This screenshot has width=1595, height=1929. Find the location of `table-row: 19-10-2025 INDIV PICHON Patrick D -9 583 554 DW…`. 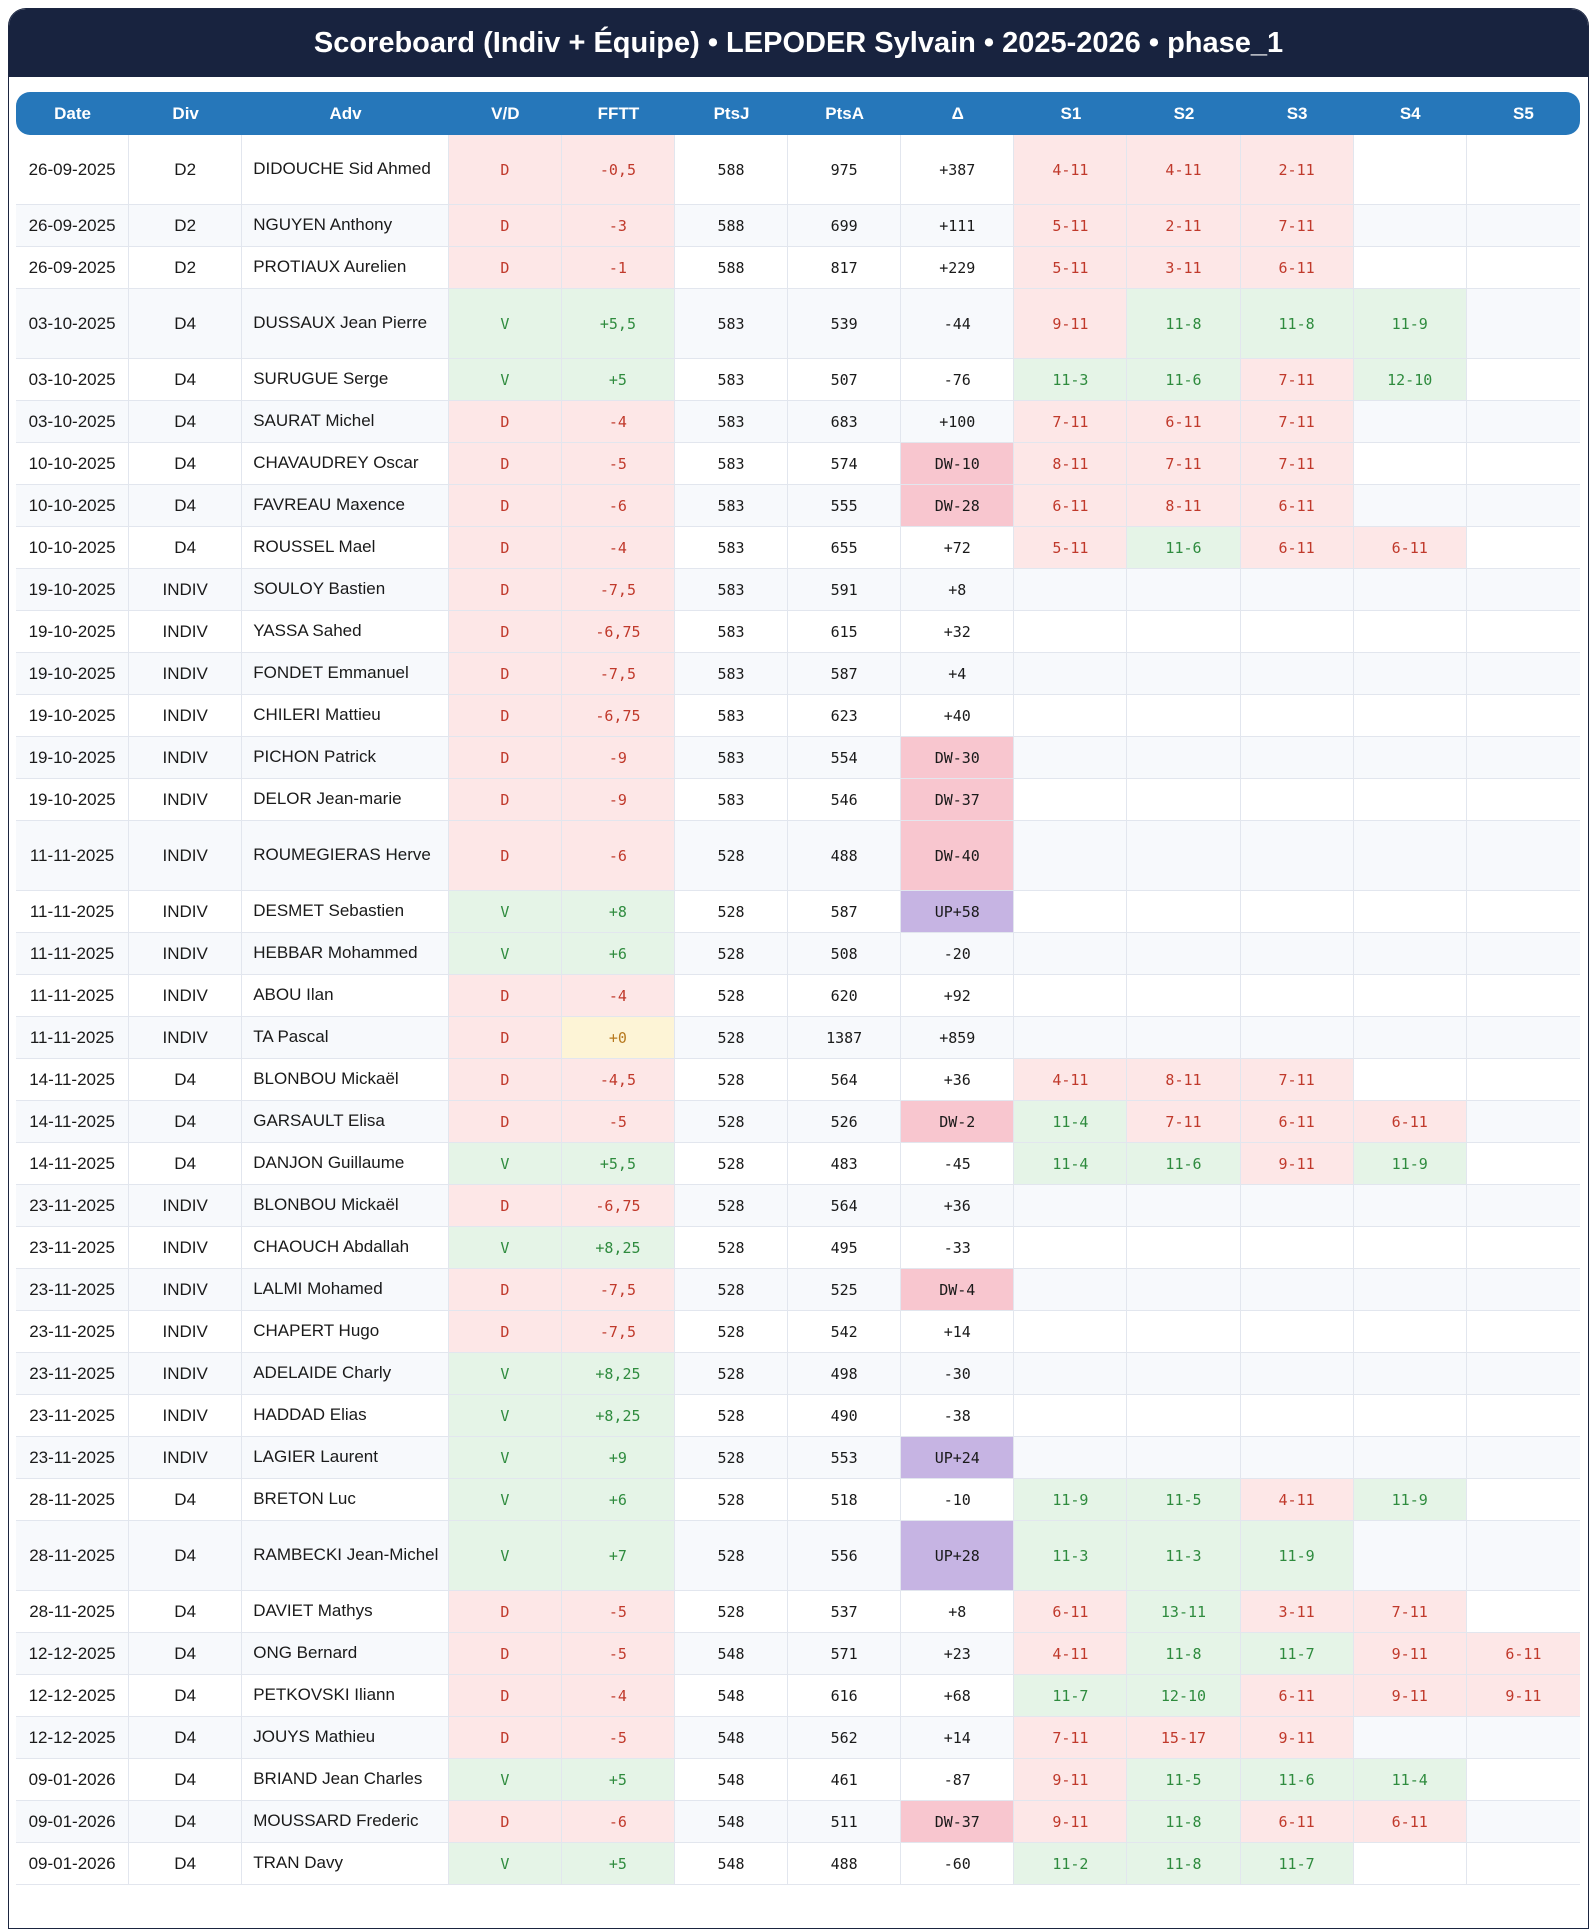

table-row: 19-10-2025 INDIV PICHON Patrick D -9 583 554 DW… is located at coordinates (798, 758).